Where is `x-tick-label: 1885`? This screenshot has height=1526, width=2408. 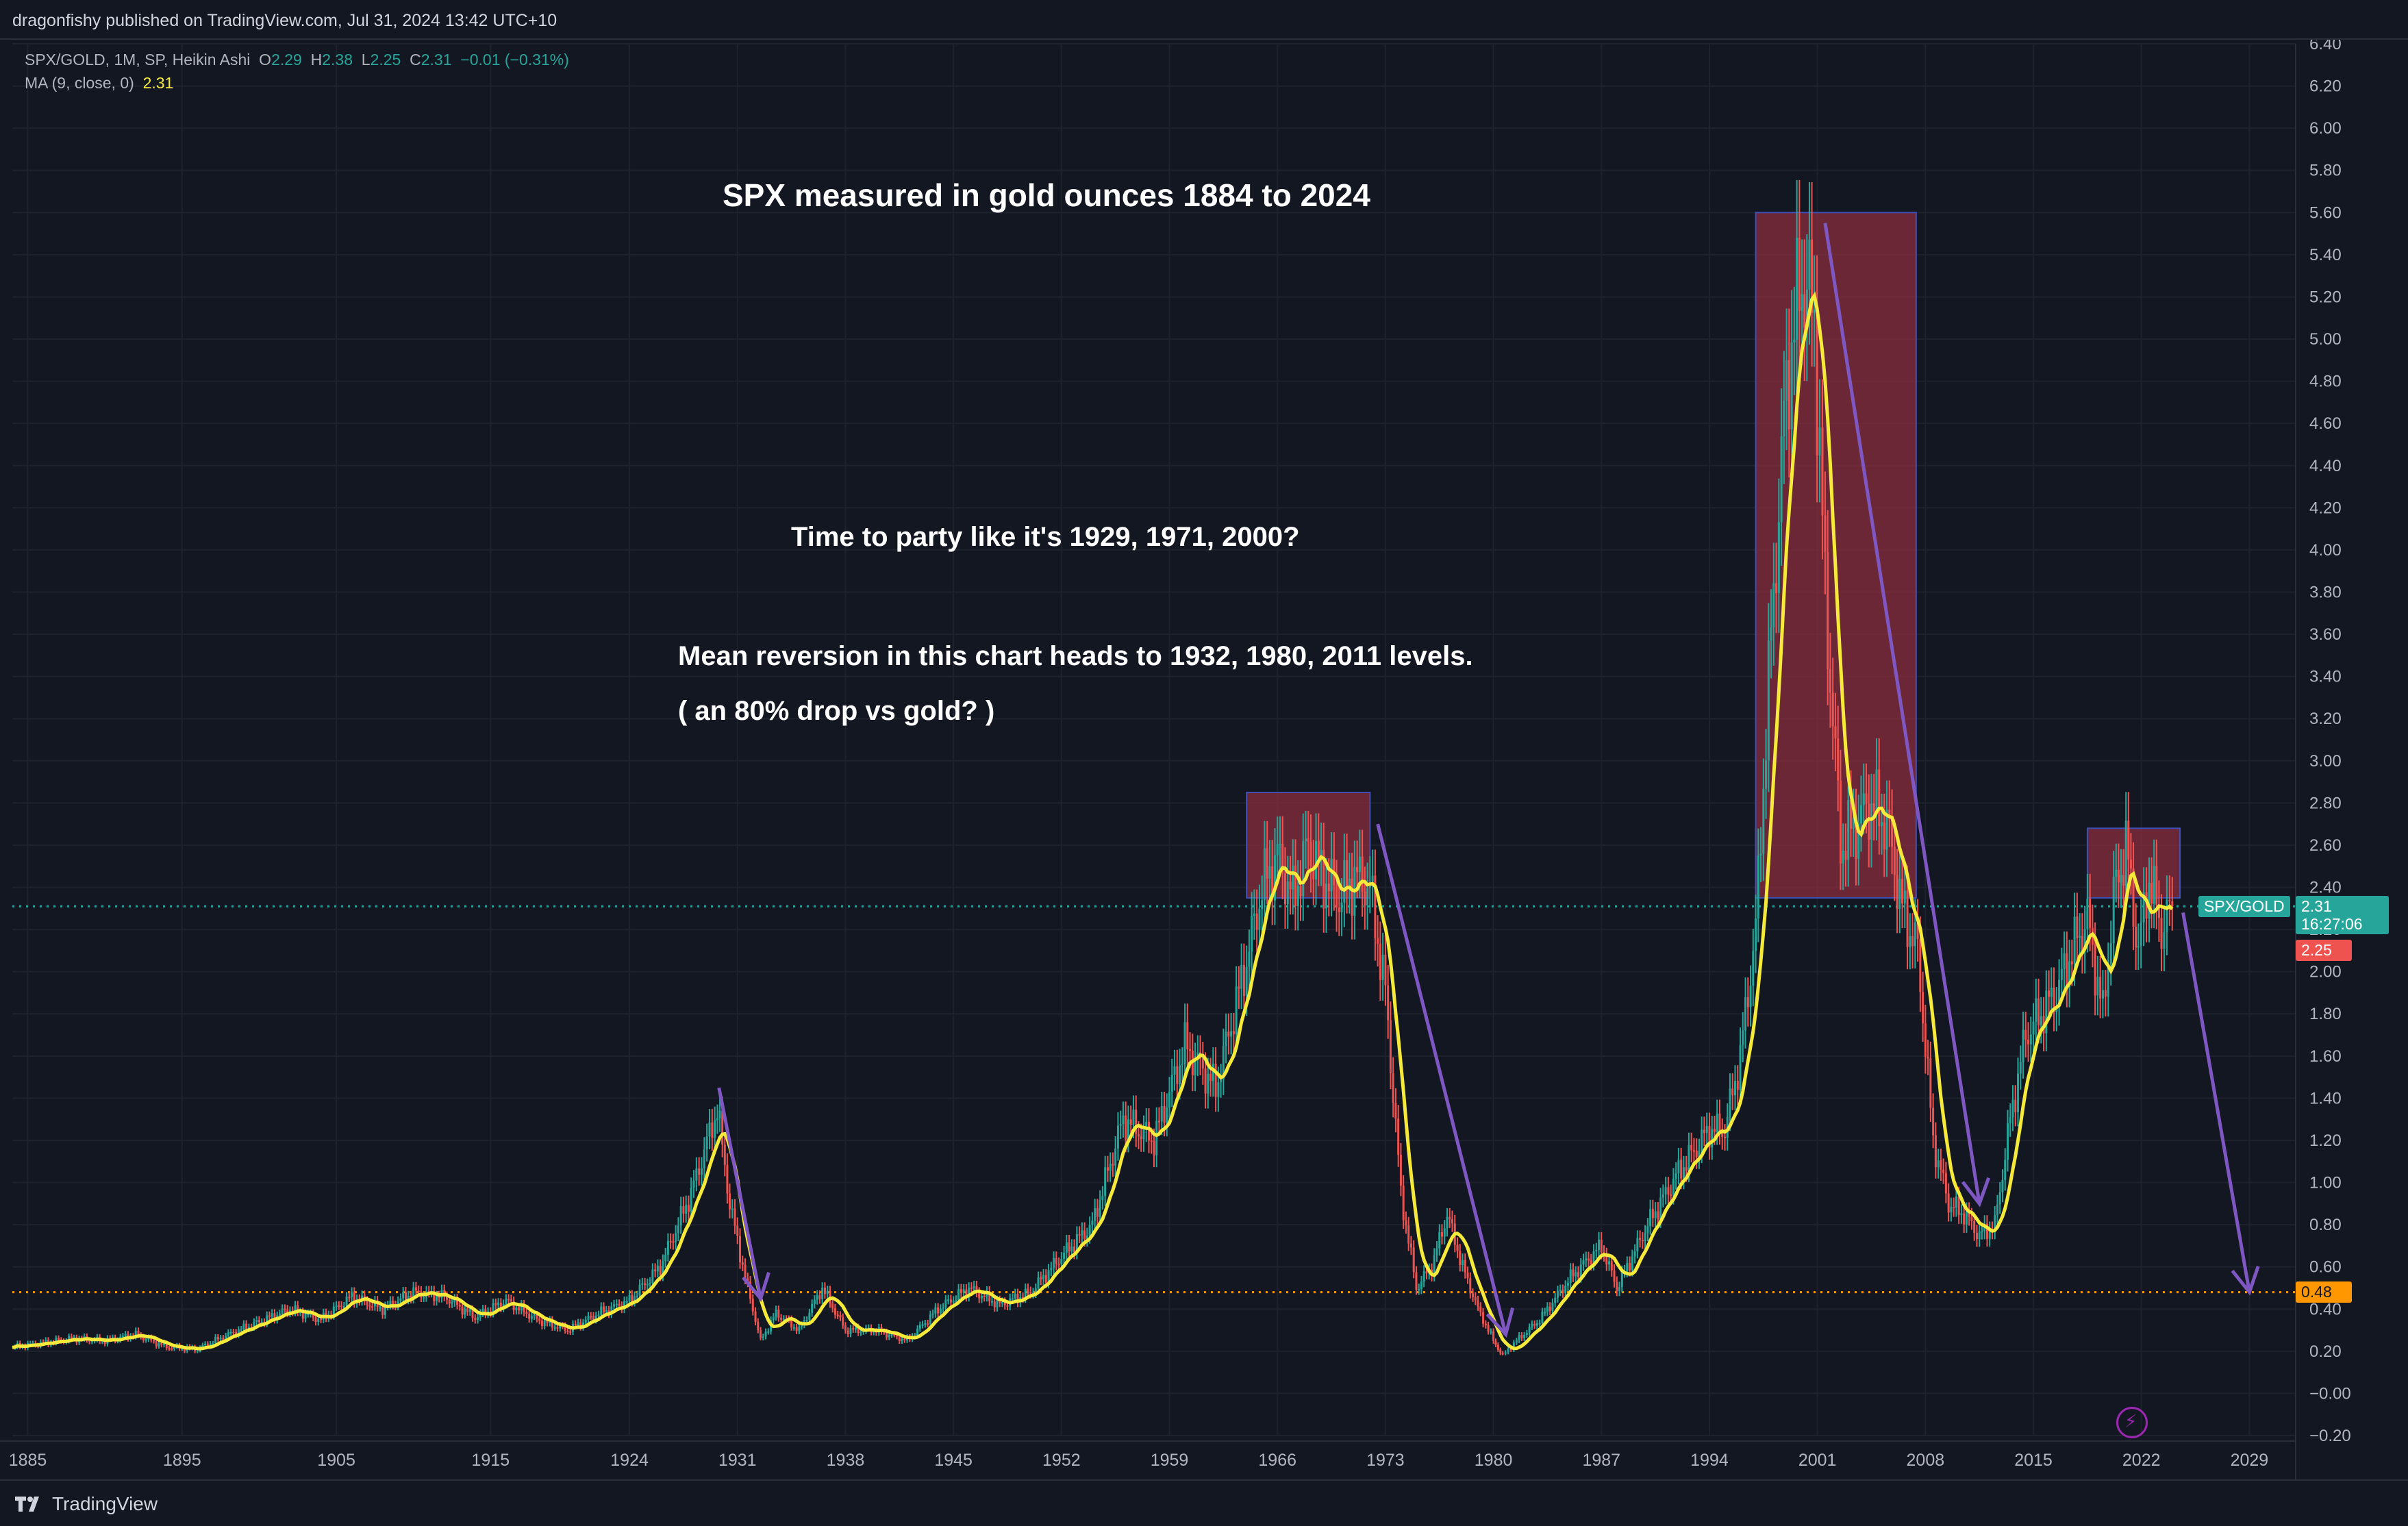
x-tick-label: 1885 is located at coordinates (28, 1460).